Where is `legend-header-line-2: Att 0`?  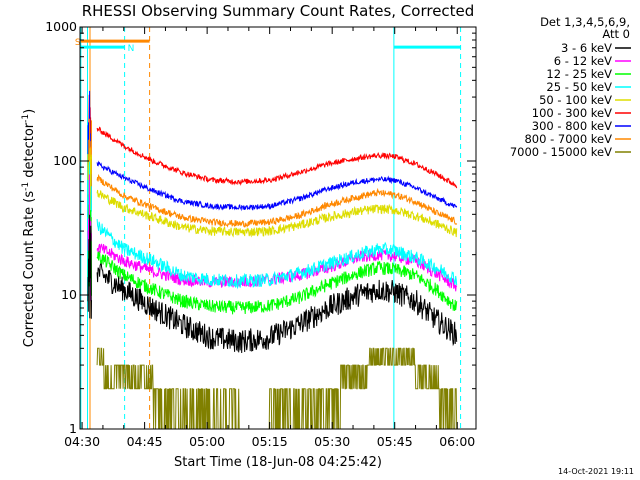
legend-header-line-2: Att 0 is located at coordinates (616, 34).